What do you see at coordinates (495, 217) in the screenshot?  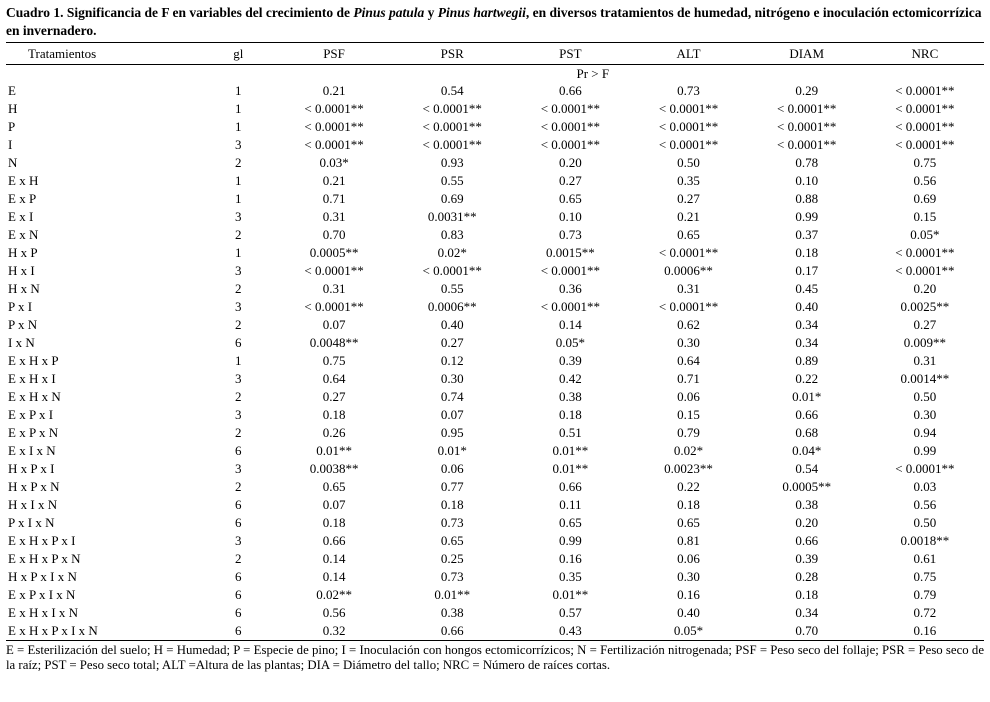 I see `table-row: E x I 3 0.31 0.0031** 0.10 0.21 0.99 0.15` at bounding box center [495, 217].